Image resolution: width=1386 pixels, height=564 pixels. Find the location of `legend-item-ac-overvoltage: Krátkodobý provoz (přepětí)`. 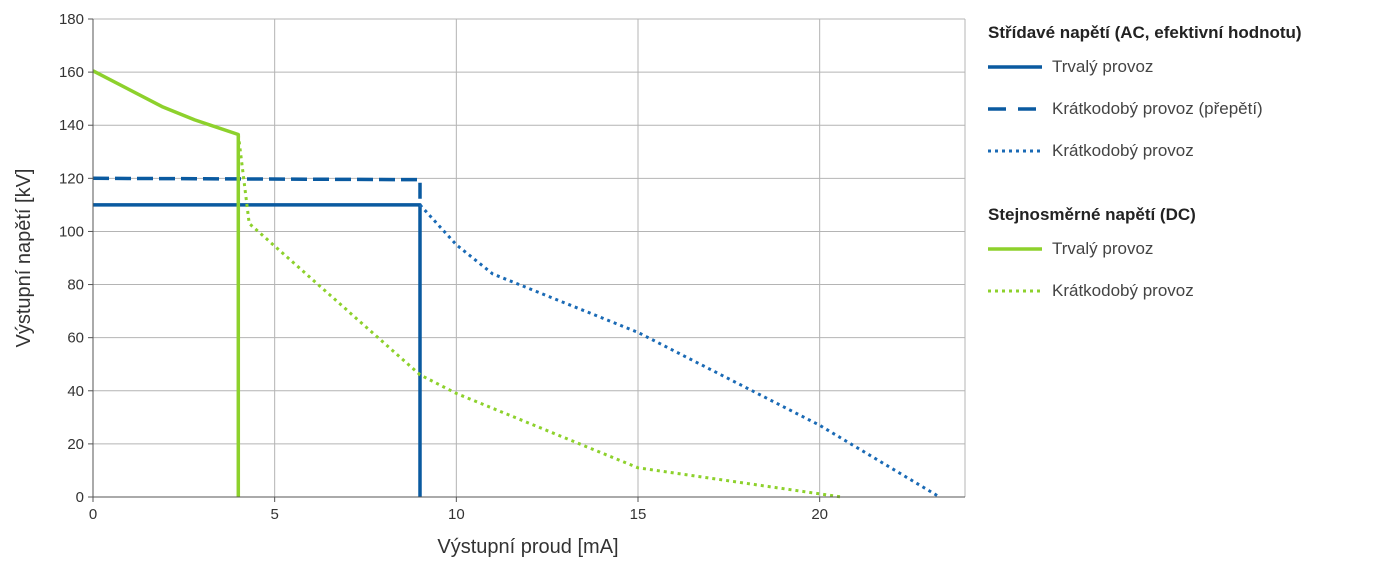

legend-item-ac-overvoltage: Krátkodobý provoz (přepětí) is located at coordinates (1184, 109).